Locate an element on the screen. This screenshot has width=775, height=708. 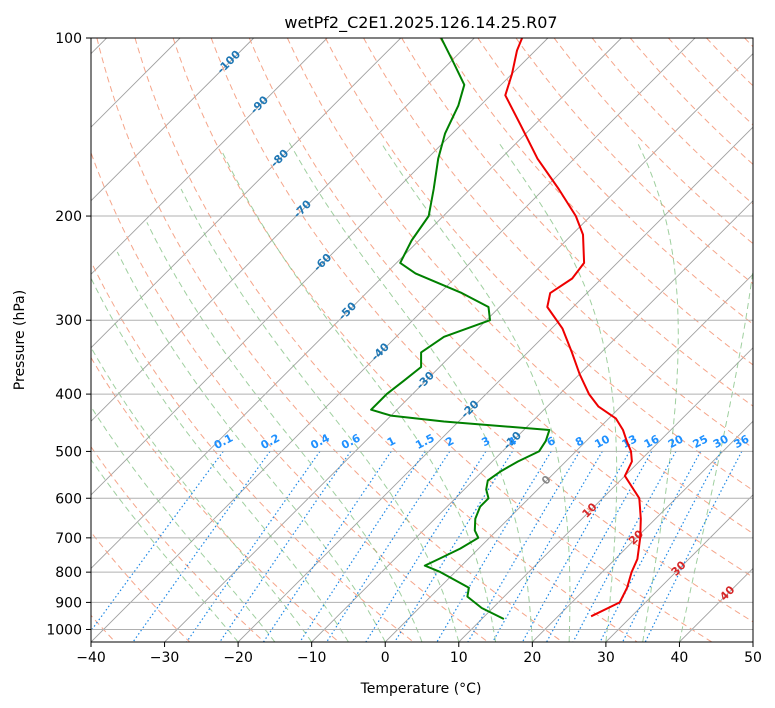
y-tick-label: 200 is located at coordinates (68, 217).